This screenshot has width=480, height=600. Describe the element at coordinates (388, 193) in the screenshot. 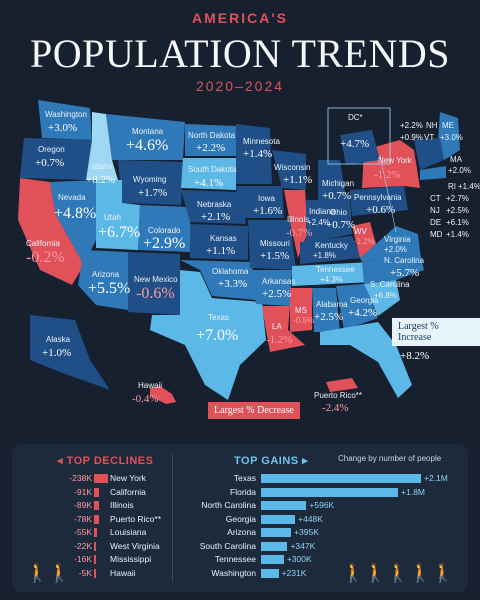

I see `dc-leader` at that location.